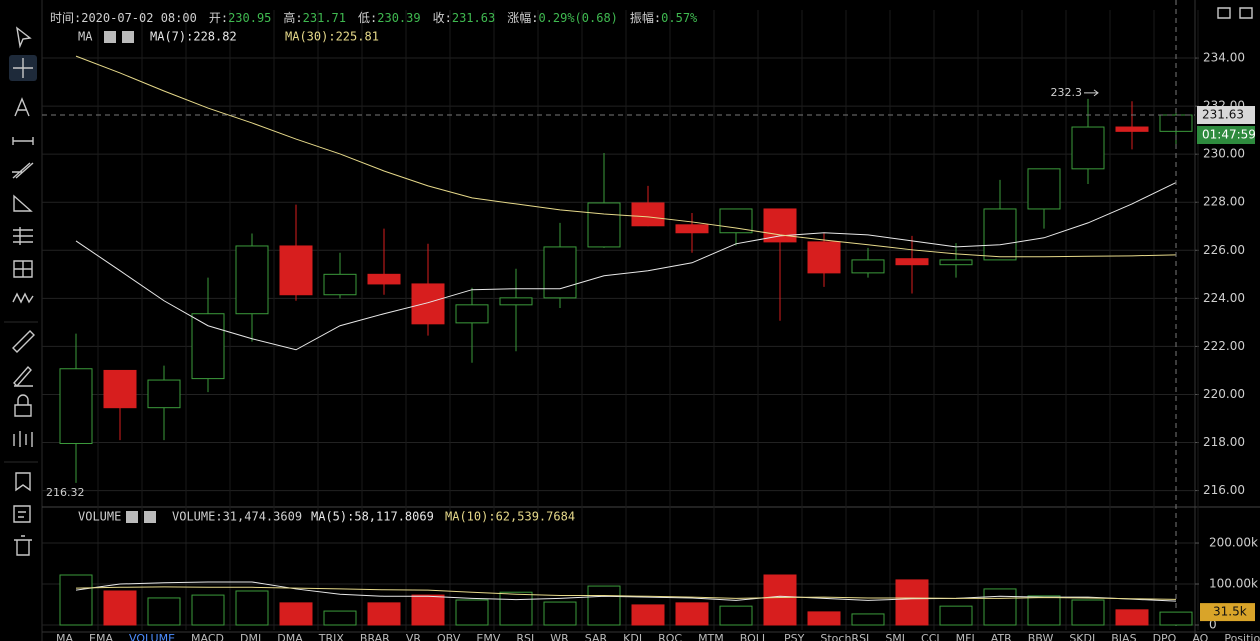 The height and width of the screenshot is (641, 1260). I want to click on indicator-tab: BOLL, so click(754, 636).